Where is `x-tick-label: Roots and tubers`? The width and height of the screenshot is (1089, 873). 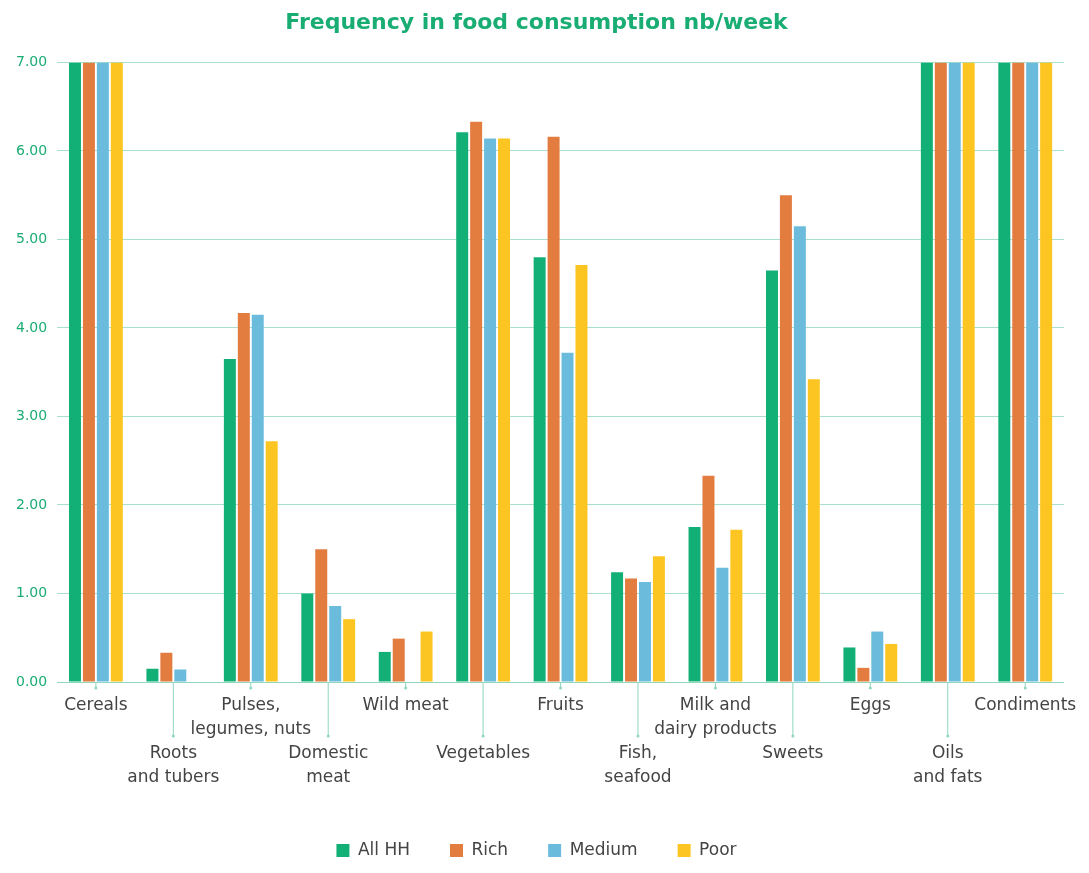 x-tick-label: Roots and tubers is located at coordinates (173, 764).